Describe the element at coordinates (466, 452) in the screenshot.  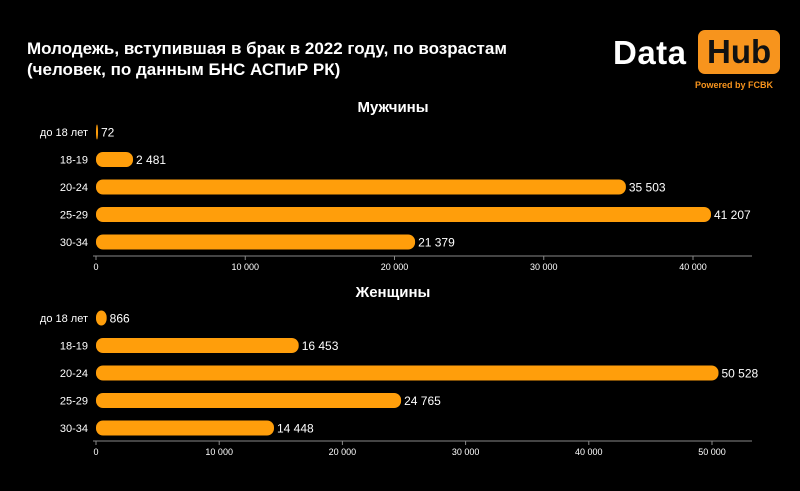
I see `women-tick-label: 30 000` at that location.